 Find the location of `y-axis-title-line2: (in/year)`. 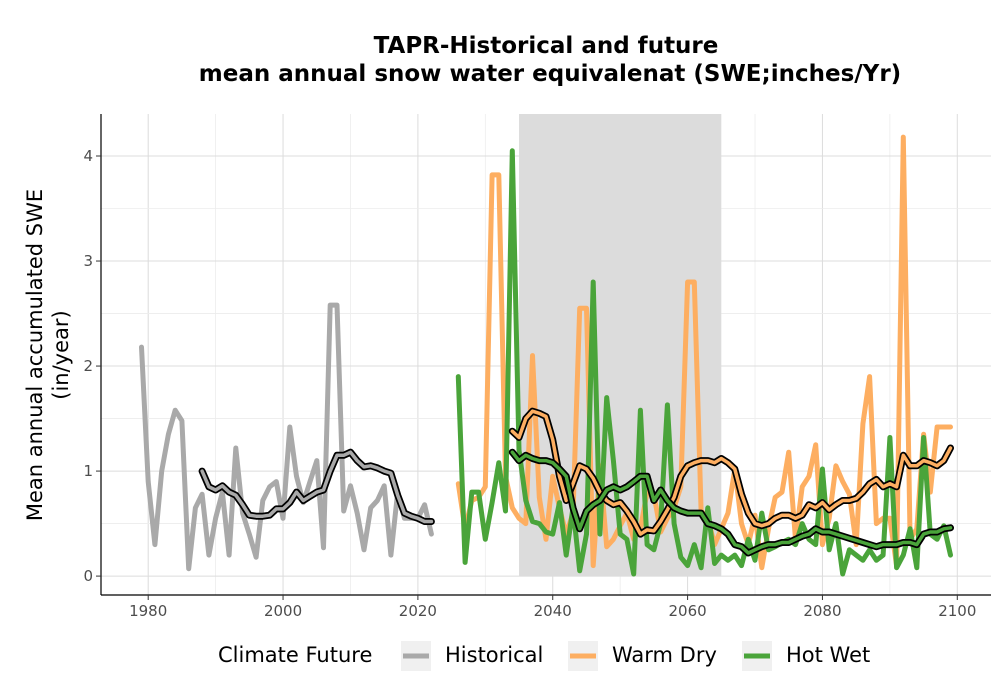

y-axis-title-line2: (in/year) is located at coordinates (61, 354).